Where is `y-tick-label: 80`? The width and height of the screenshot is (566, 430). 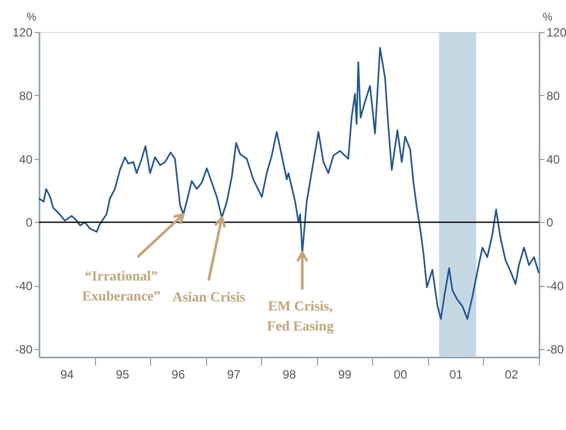
y-tick-label: 80 is located at coordinates (26, 95).